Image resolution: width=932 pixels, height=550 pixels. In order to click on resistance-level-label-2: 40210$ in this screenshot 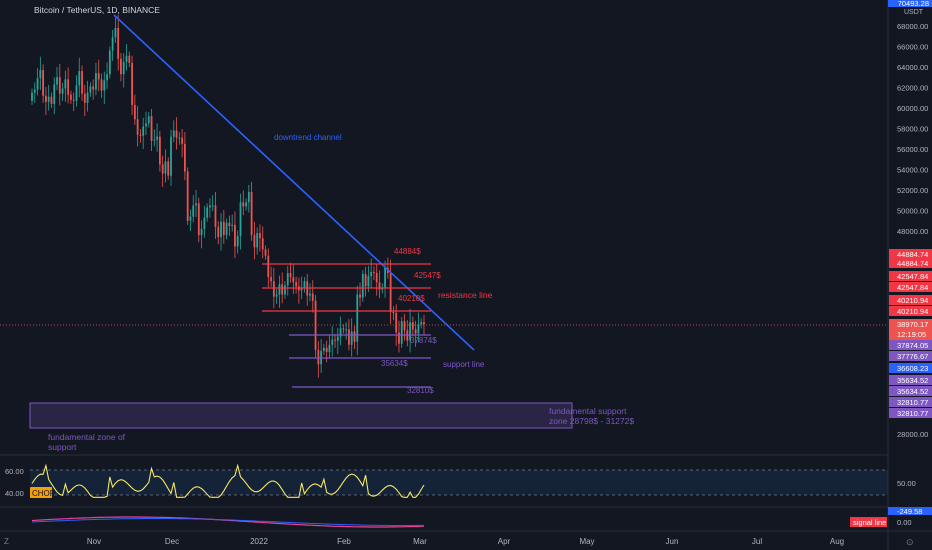, I will do `click(411, 298)`.